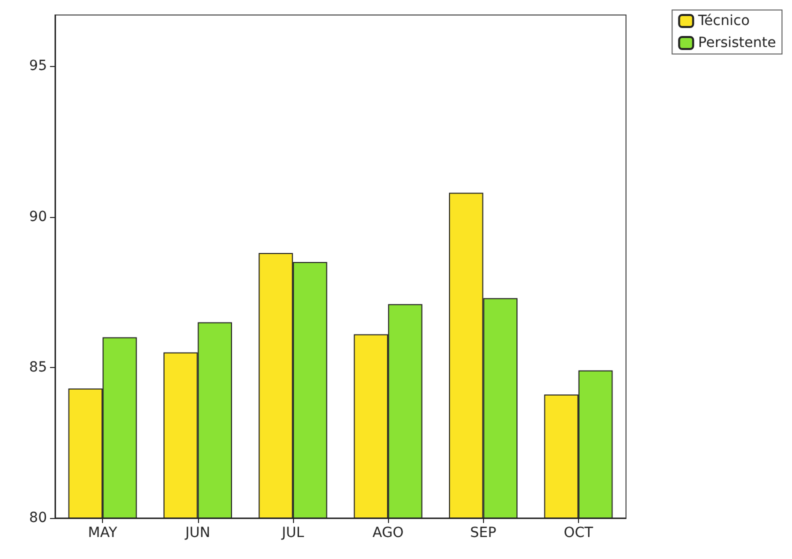 The width and height of the screenshot is (792, 559). Describe the element at coordinates (103, 533) in the screenshot. I see `x-tick-label: MAY` at that location.